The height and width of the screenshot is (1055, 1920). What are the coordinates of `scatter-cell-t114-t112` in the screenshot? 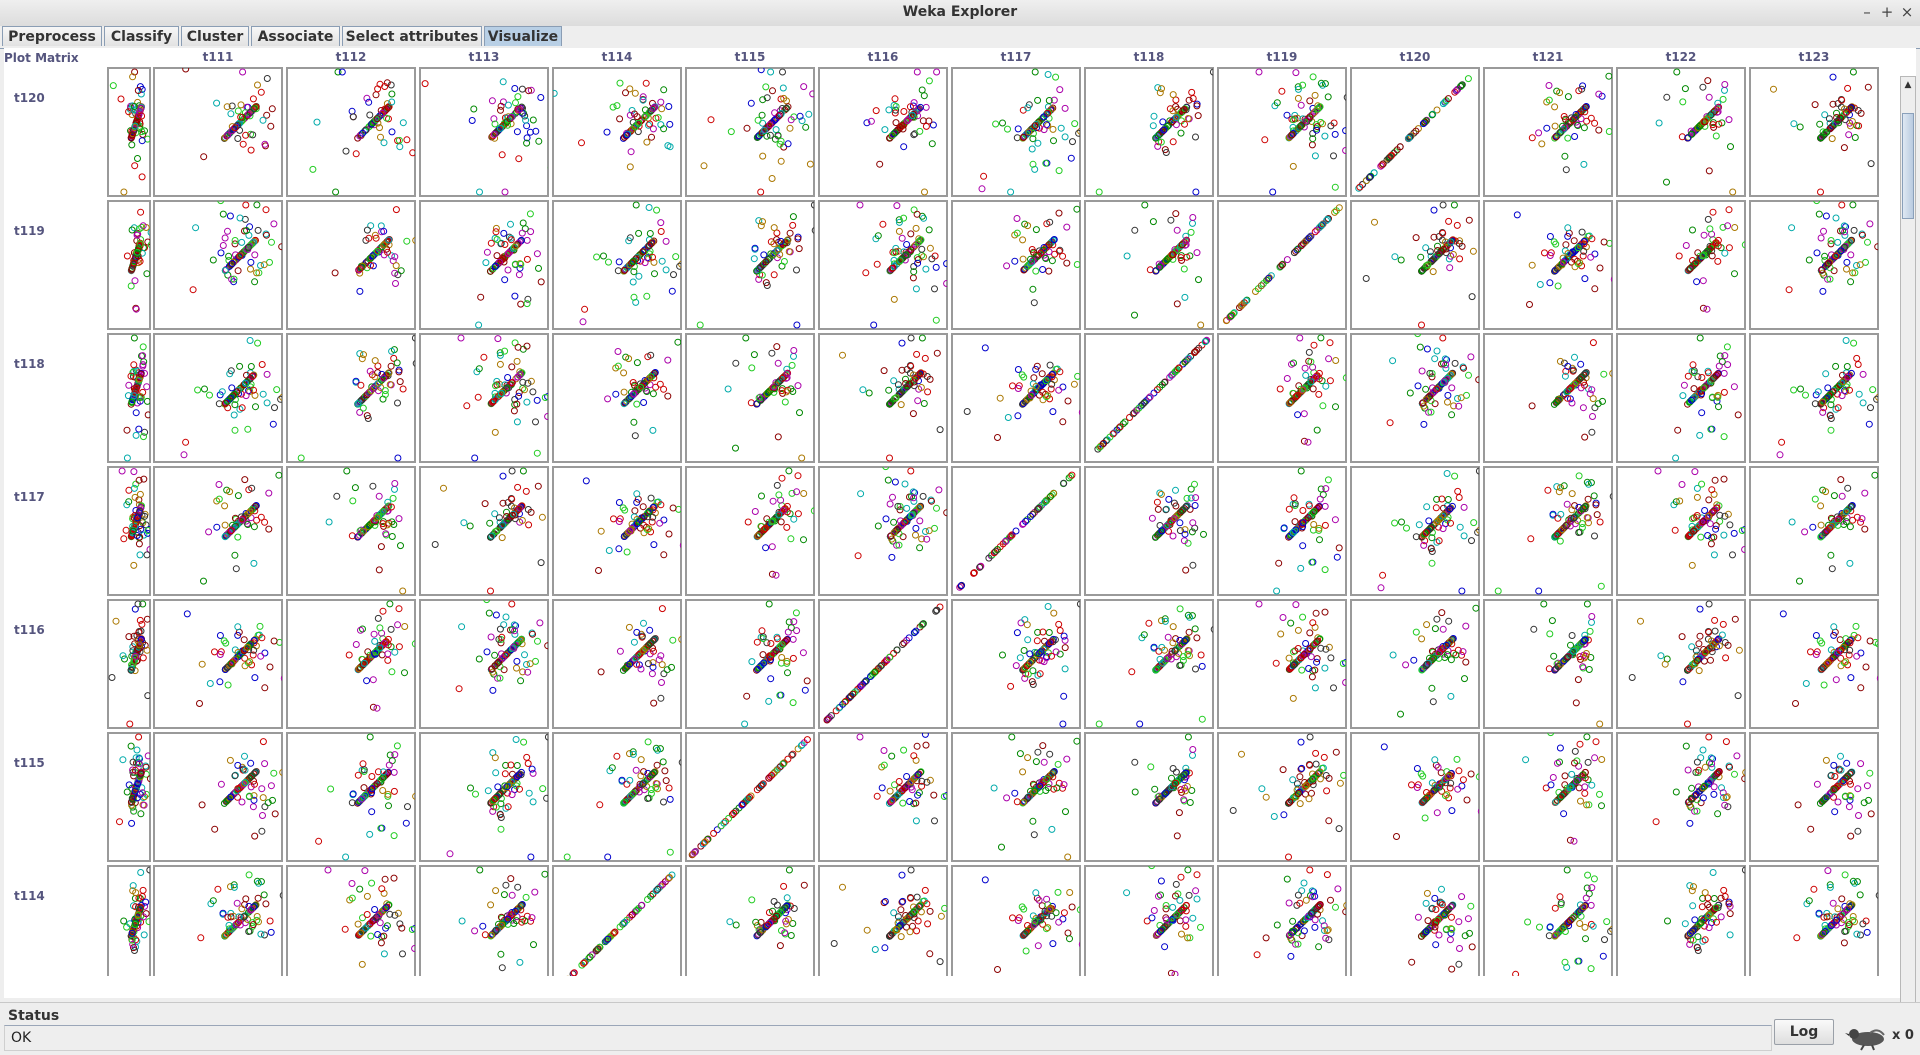 It's located at (354, 921).